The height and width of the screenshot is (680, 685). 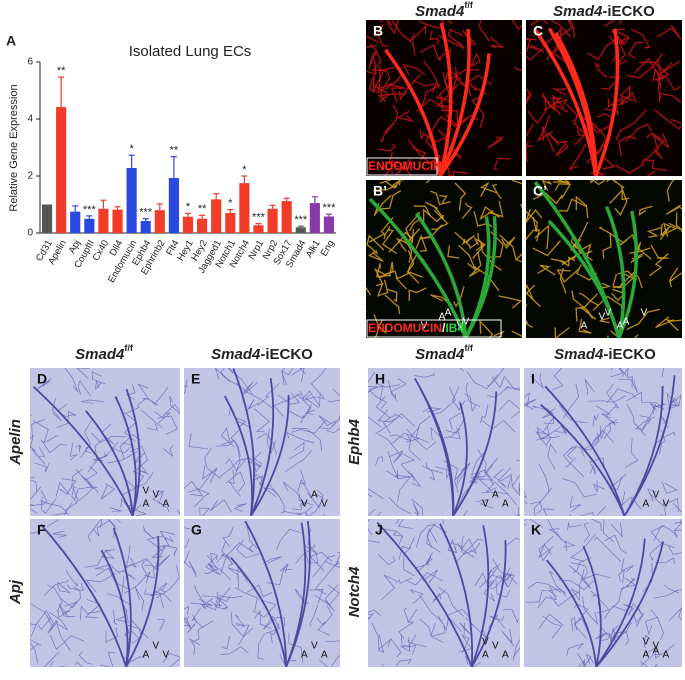 I want to click on panel-label: H, so click(x=380, y=379).